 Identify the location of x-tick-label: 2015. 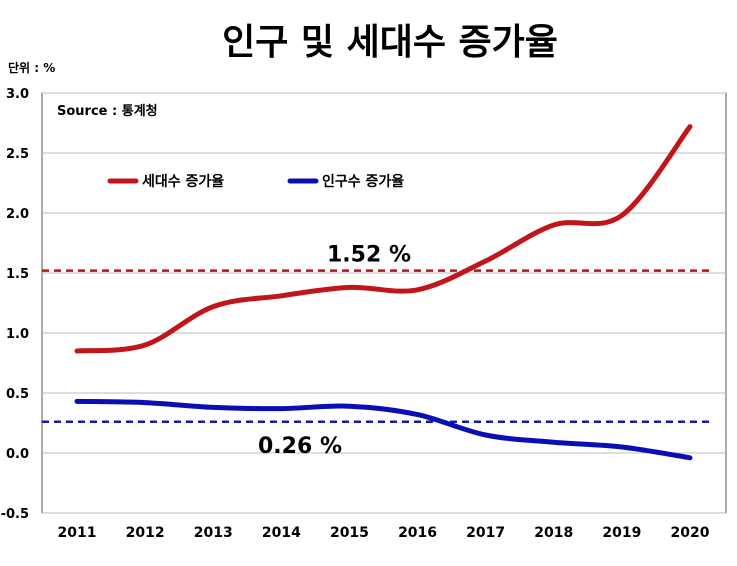
(349, 533).